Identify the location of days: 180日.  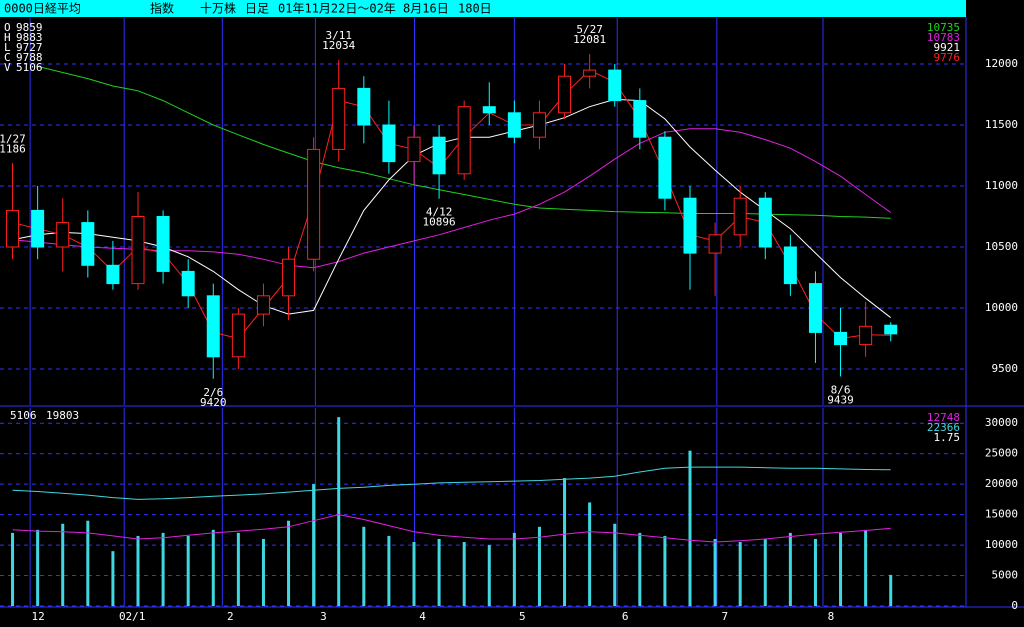
(475, 9).